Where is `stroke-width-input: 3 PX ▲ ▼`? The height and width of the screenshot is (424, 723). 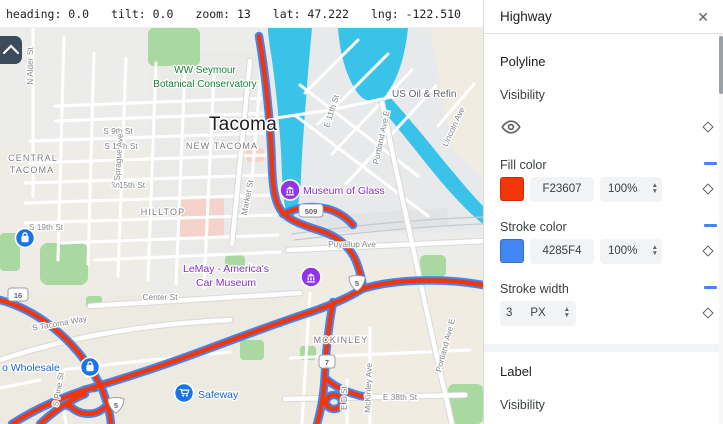 stroke-width-input: 3 PX ▲ ▼ is located at coordinates (538, 313).